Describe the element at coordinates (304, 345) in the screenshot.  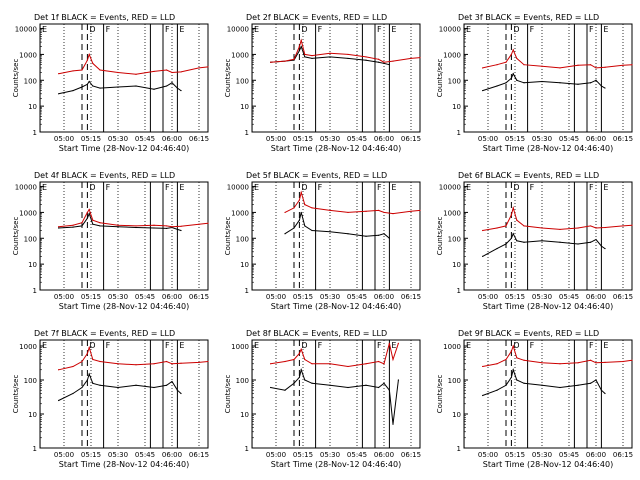
I see `event-marker-label: D` at that location.